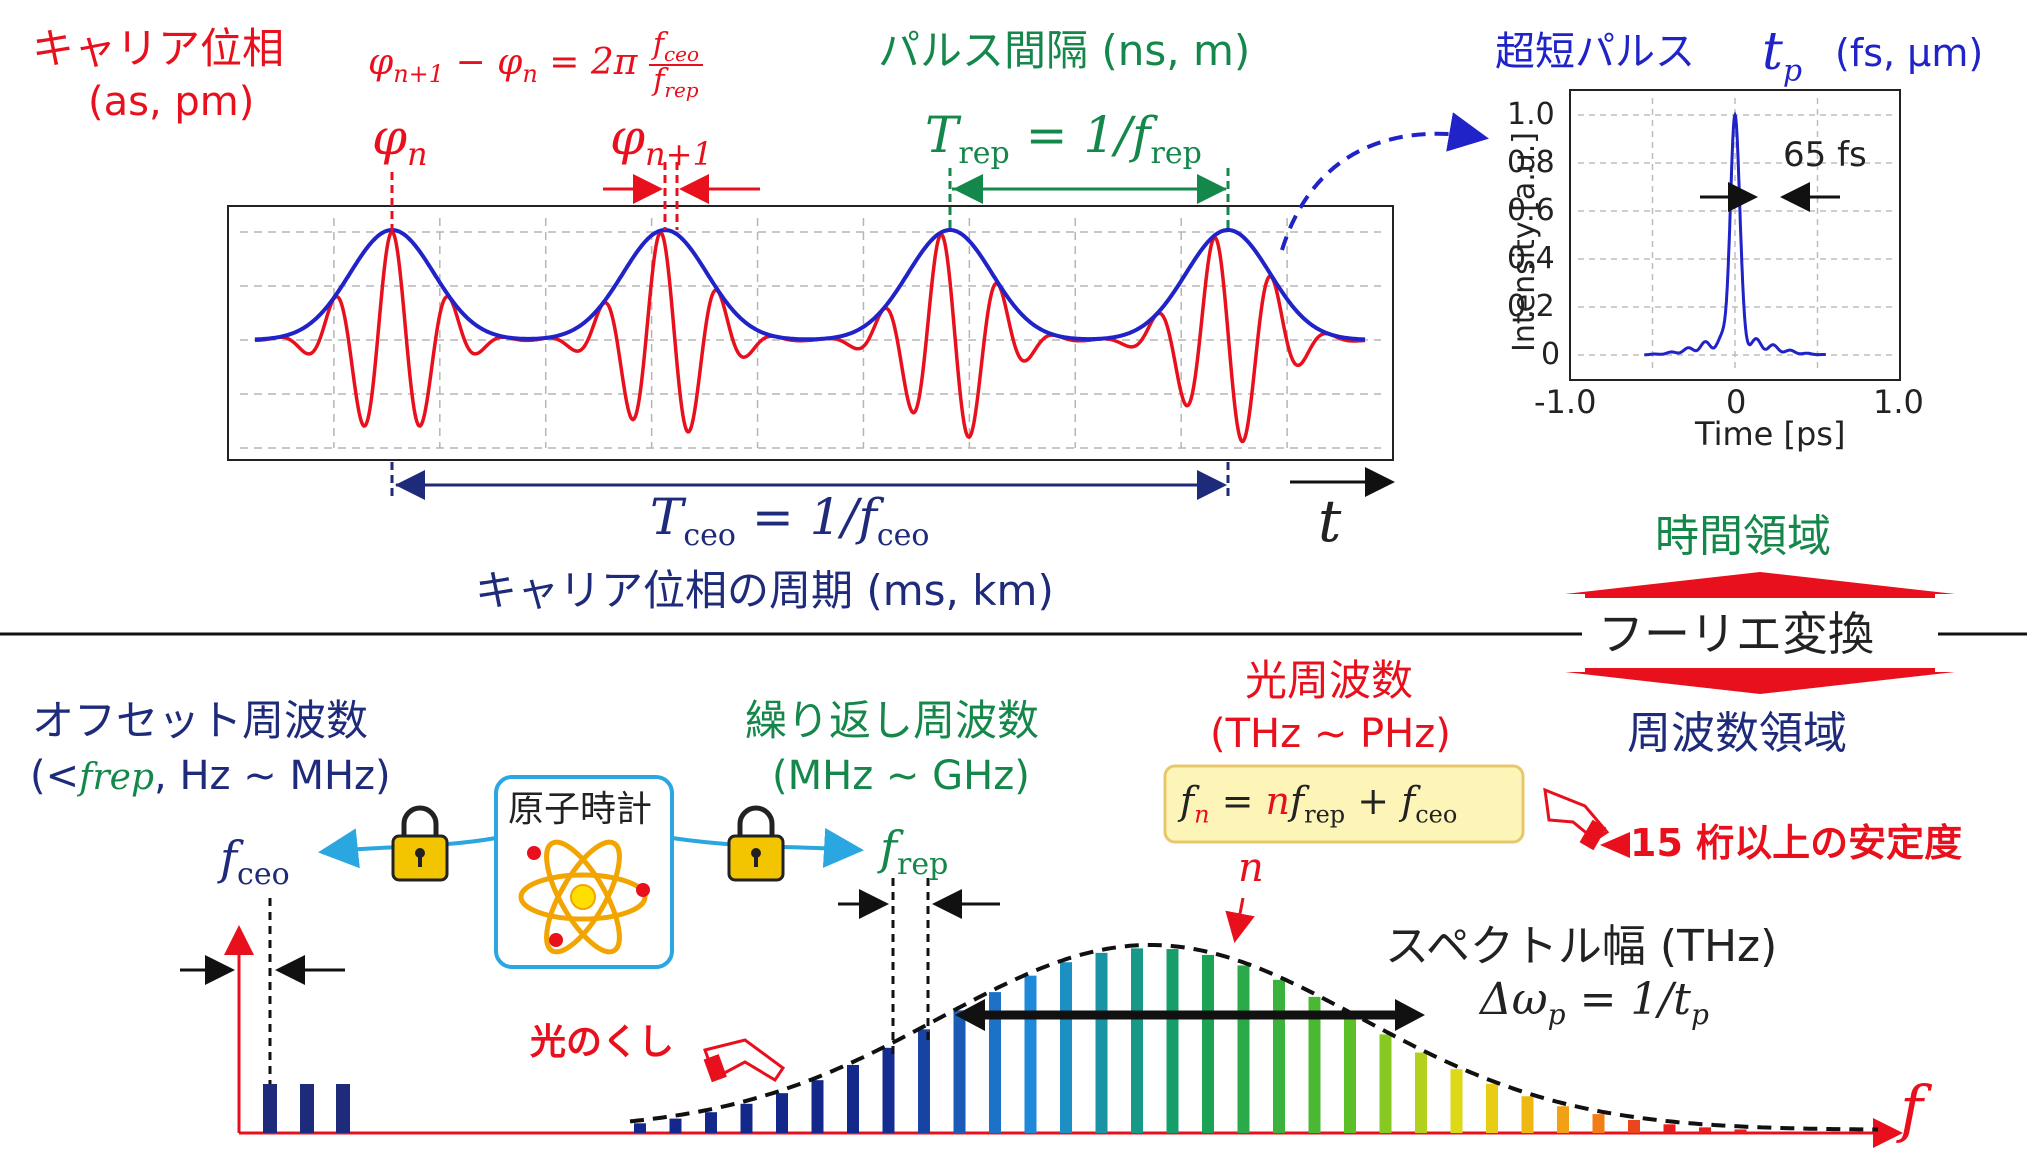  What do you see at coordinates (1736, 402) in the screenshot?
I see `inset-x-tick-label: 0` at bounding box center [1736, 402].